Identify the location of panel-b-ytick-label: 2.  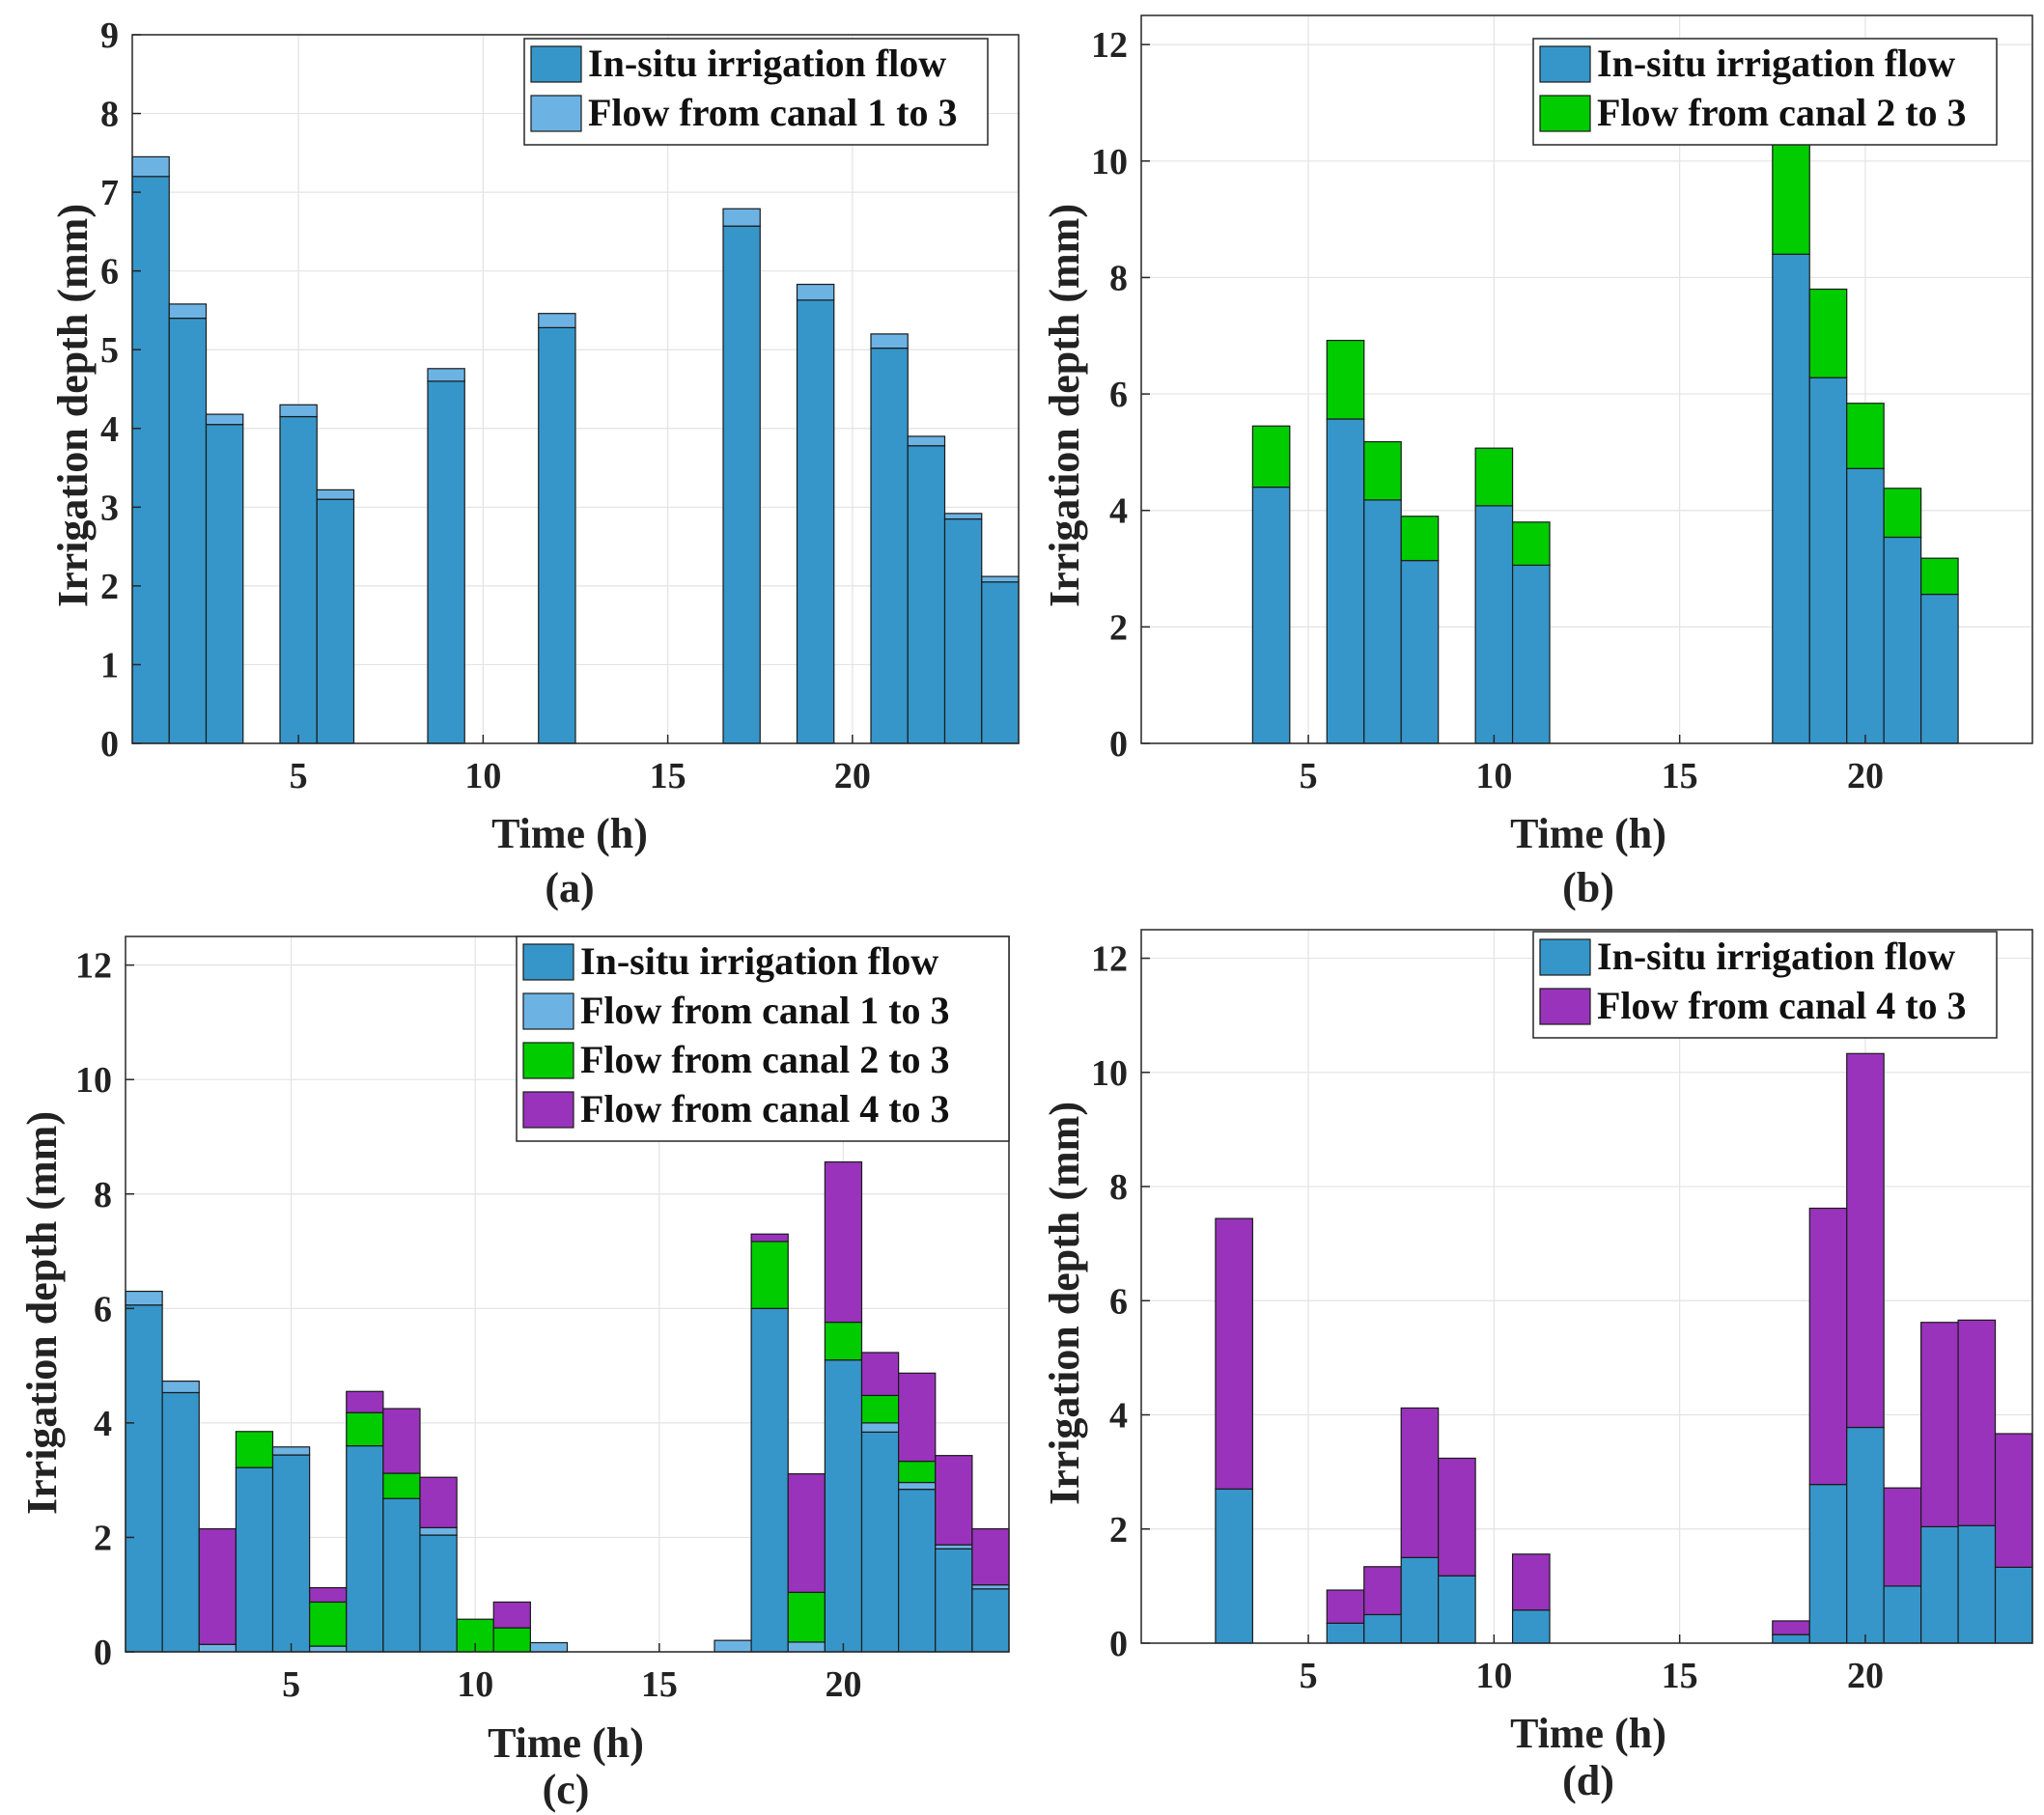
(1119, 627).